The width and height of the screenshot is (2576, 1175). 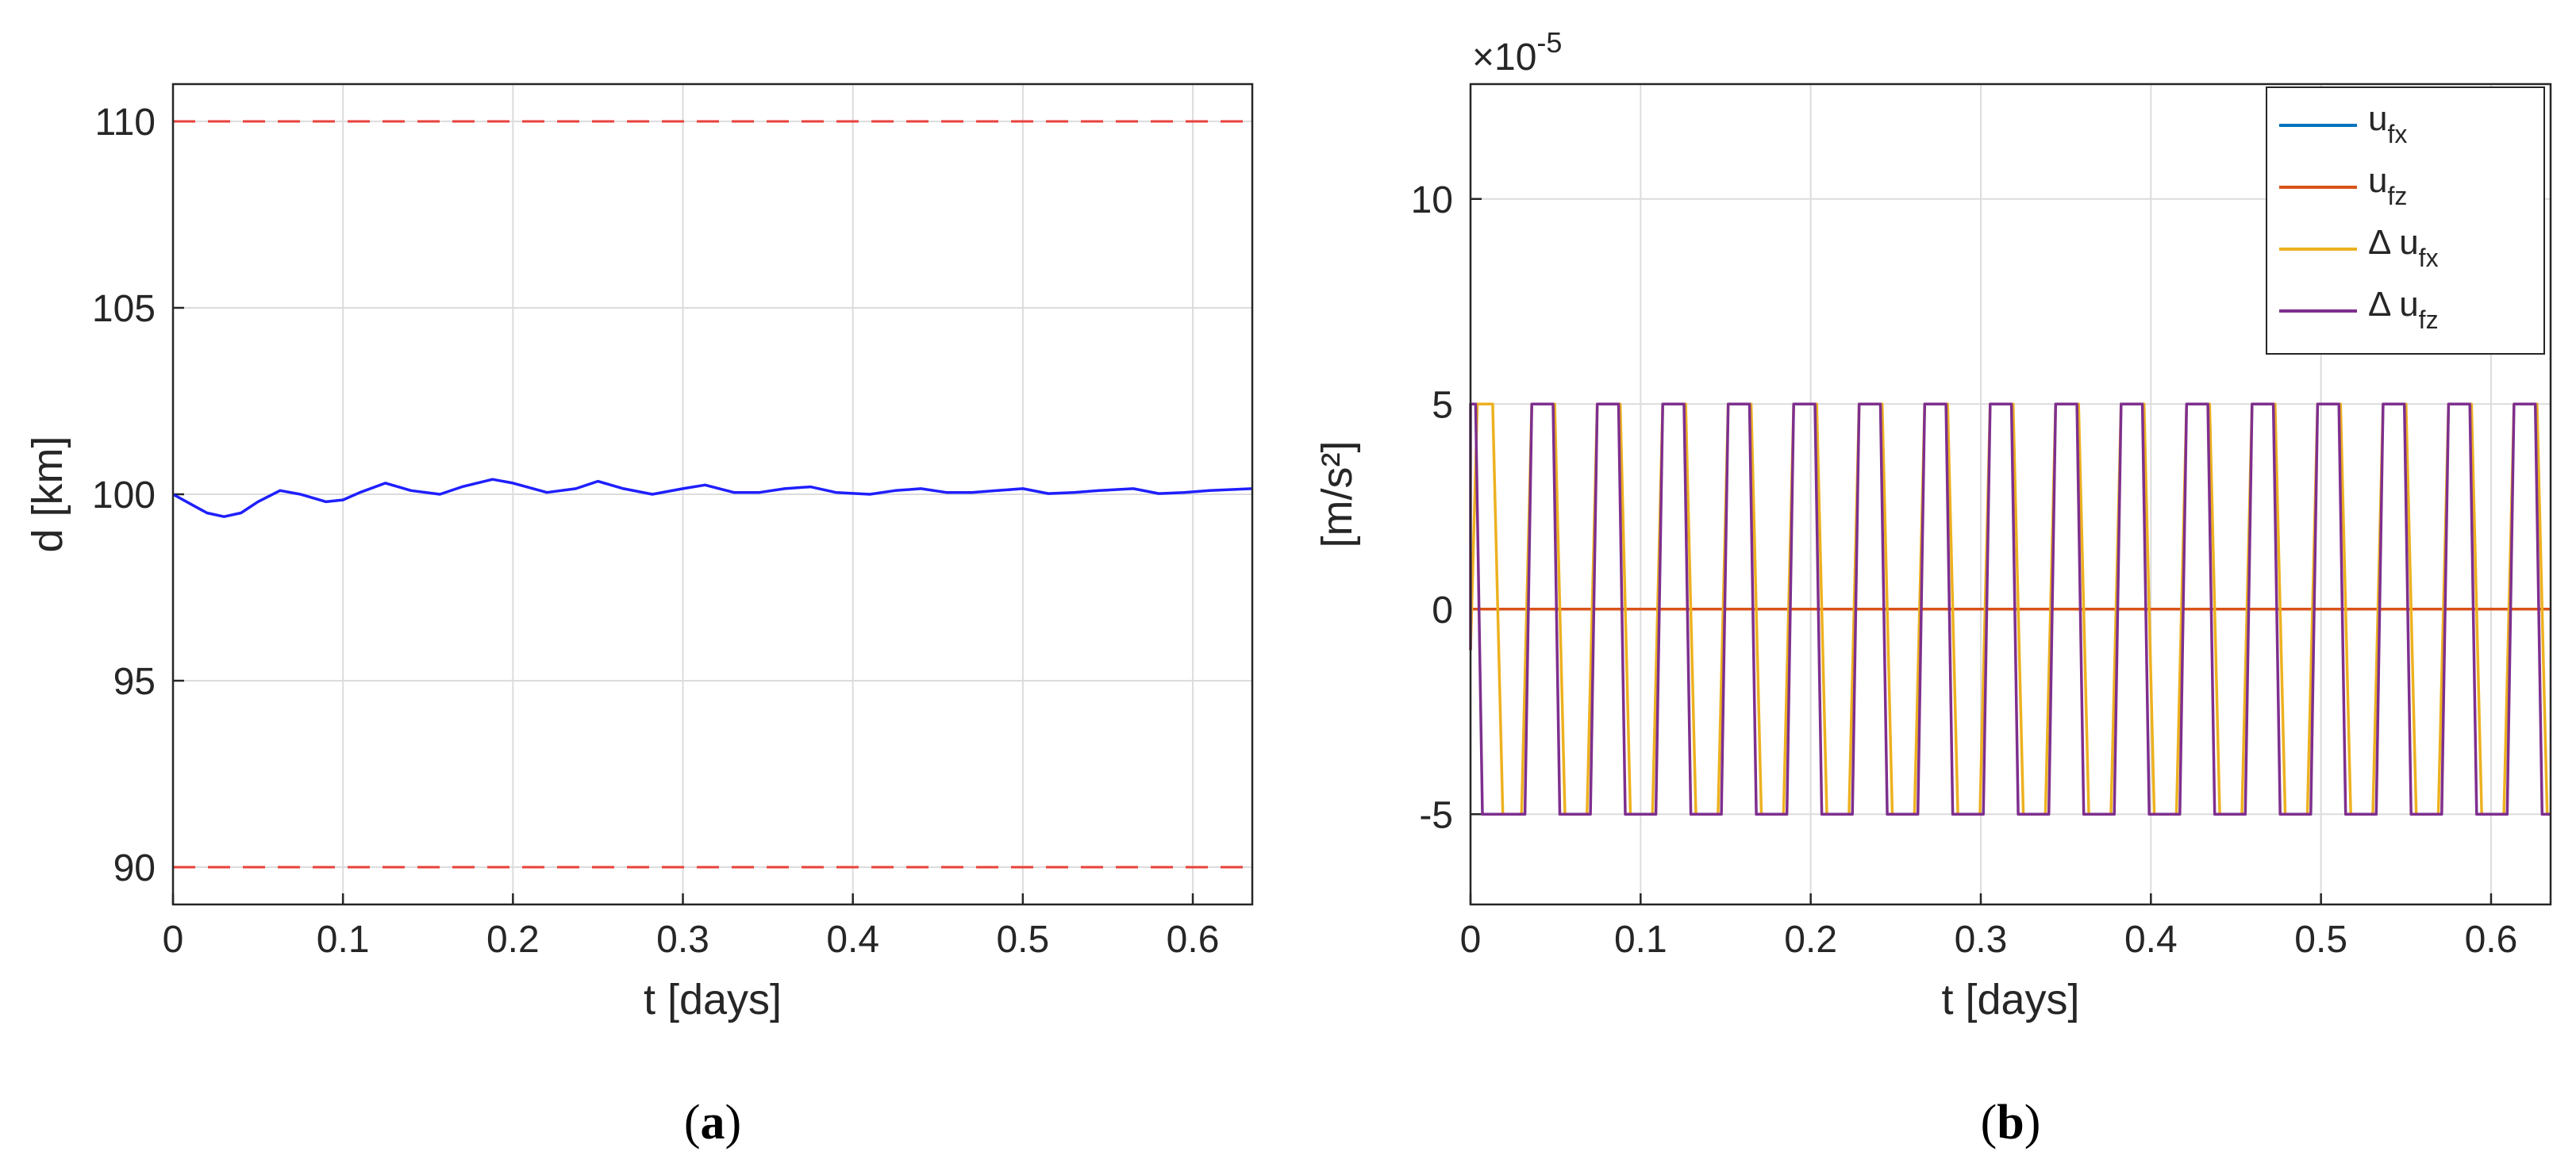 I want to click on panel-caption-letter: b, so click(x=2010, y=1123).